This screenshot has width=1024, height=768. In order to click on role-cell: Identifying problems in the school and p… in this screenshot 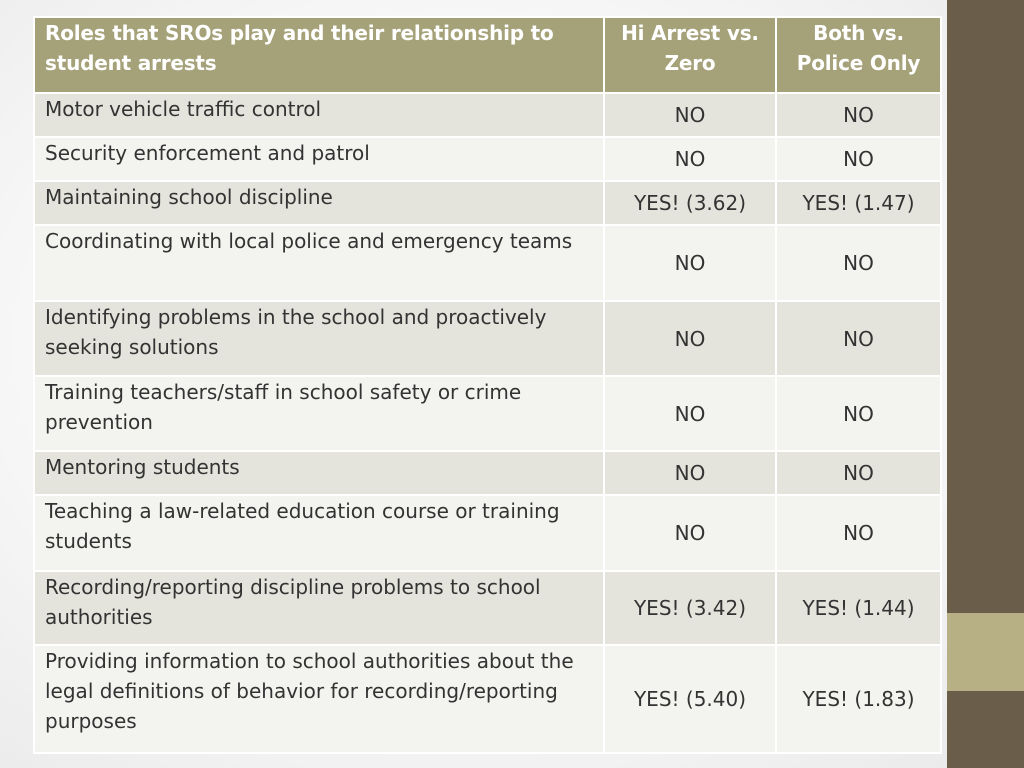, I will do `click(319, 338)`.